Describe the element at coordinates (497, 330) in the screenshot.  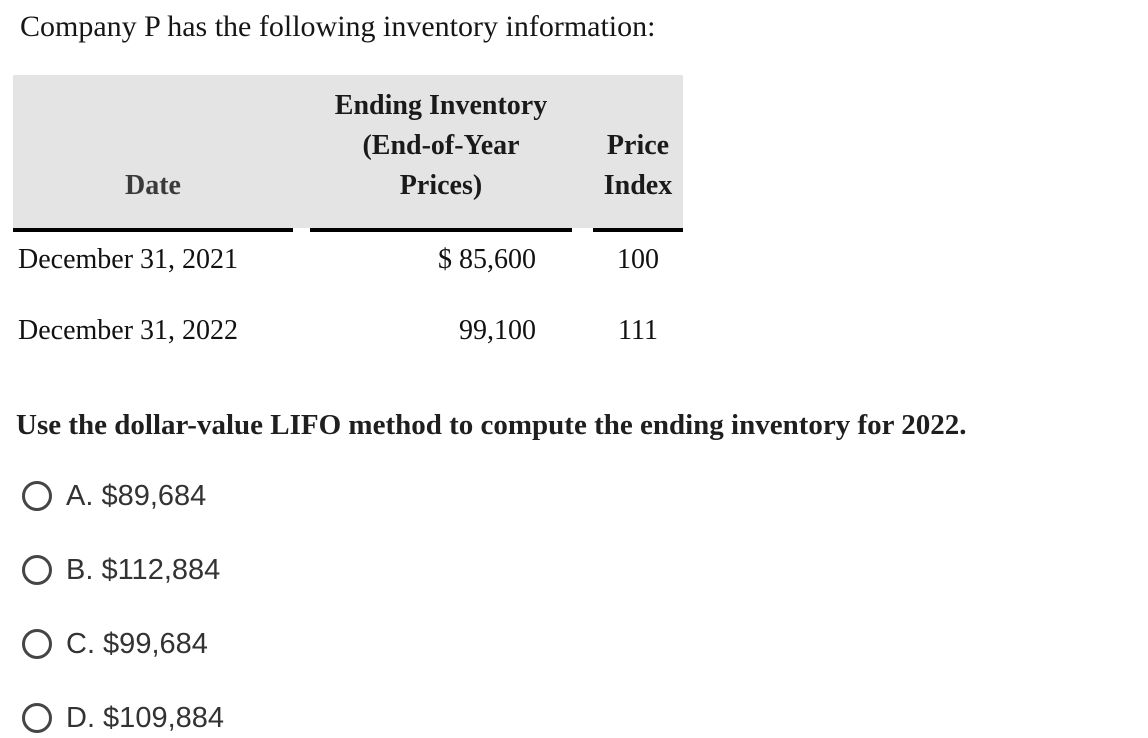
I see `cell-ending-inventory: 99,100` at that location.